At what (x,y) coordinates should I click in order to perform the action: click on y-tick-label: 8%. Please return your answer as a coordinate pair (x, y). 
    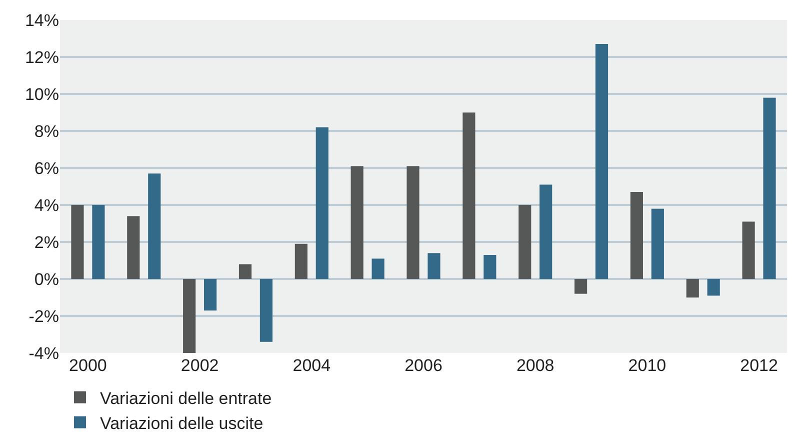
    Looking at the image, I should click on (46, 131).